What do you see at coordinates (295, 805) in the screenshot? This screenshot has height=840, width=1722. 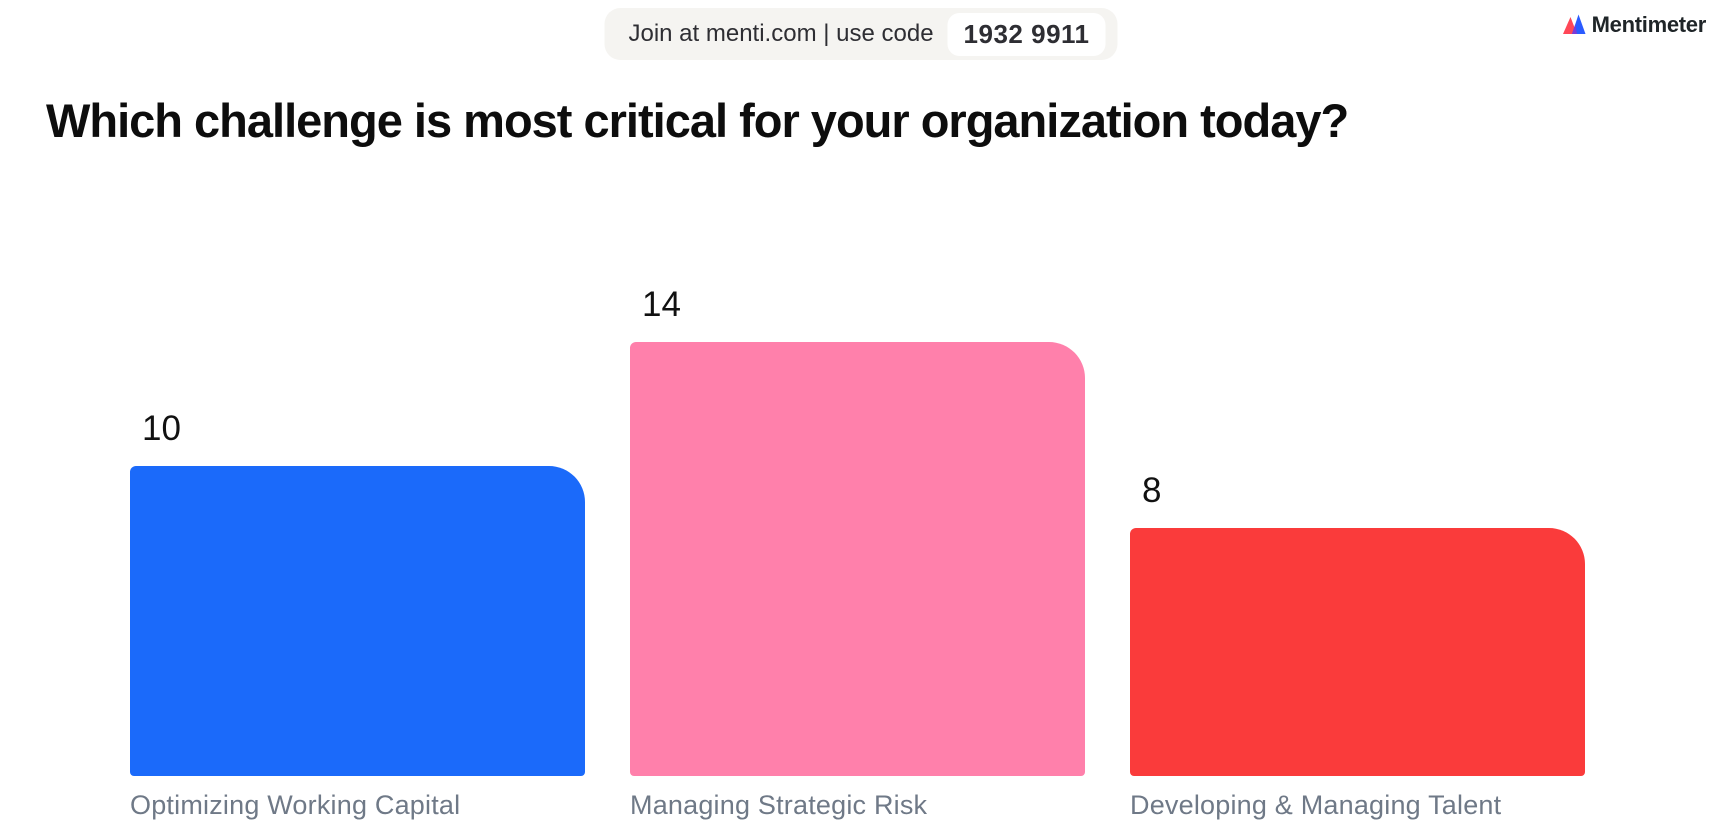 I see `bar-label: Optimizing Working Capital` at bounding box center [295, 805].